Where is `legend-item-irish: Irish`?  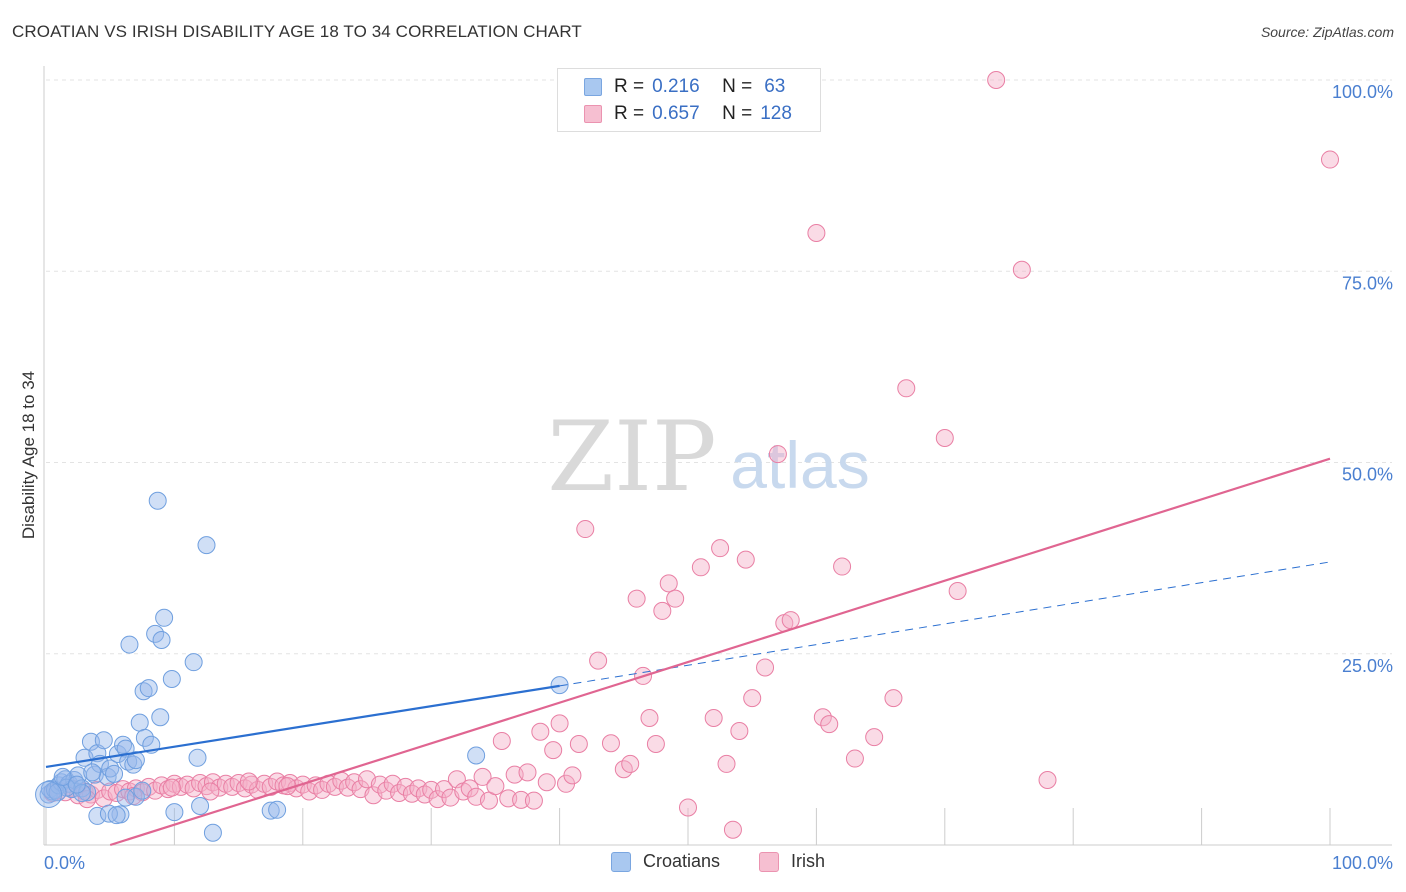 legend-item-irish: Irish is located at coordinates (792, 861).